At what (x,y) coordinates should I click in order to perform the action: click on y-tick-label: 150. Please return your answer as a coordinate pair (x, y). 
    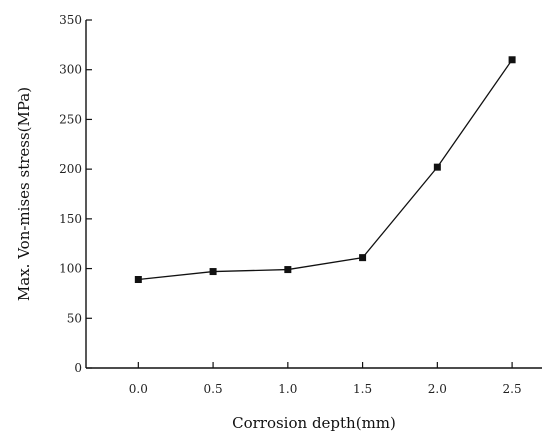
    Looking at the image, I should click on (70, 219).